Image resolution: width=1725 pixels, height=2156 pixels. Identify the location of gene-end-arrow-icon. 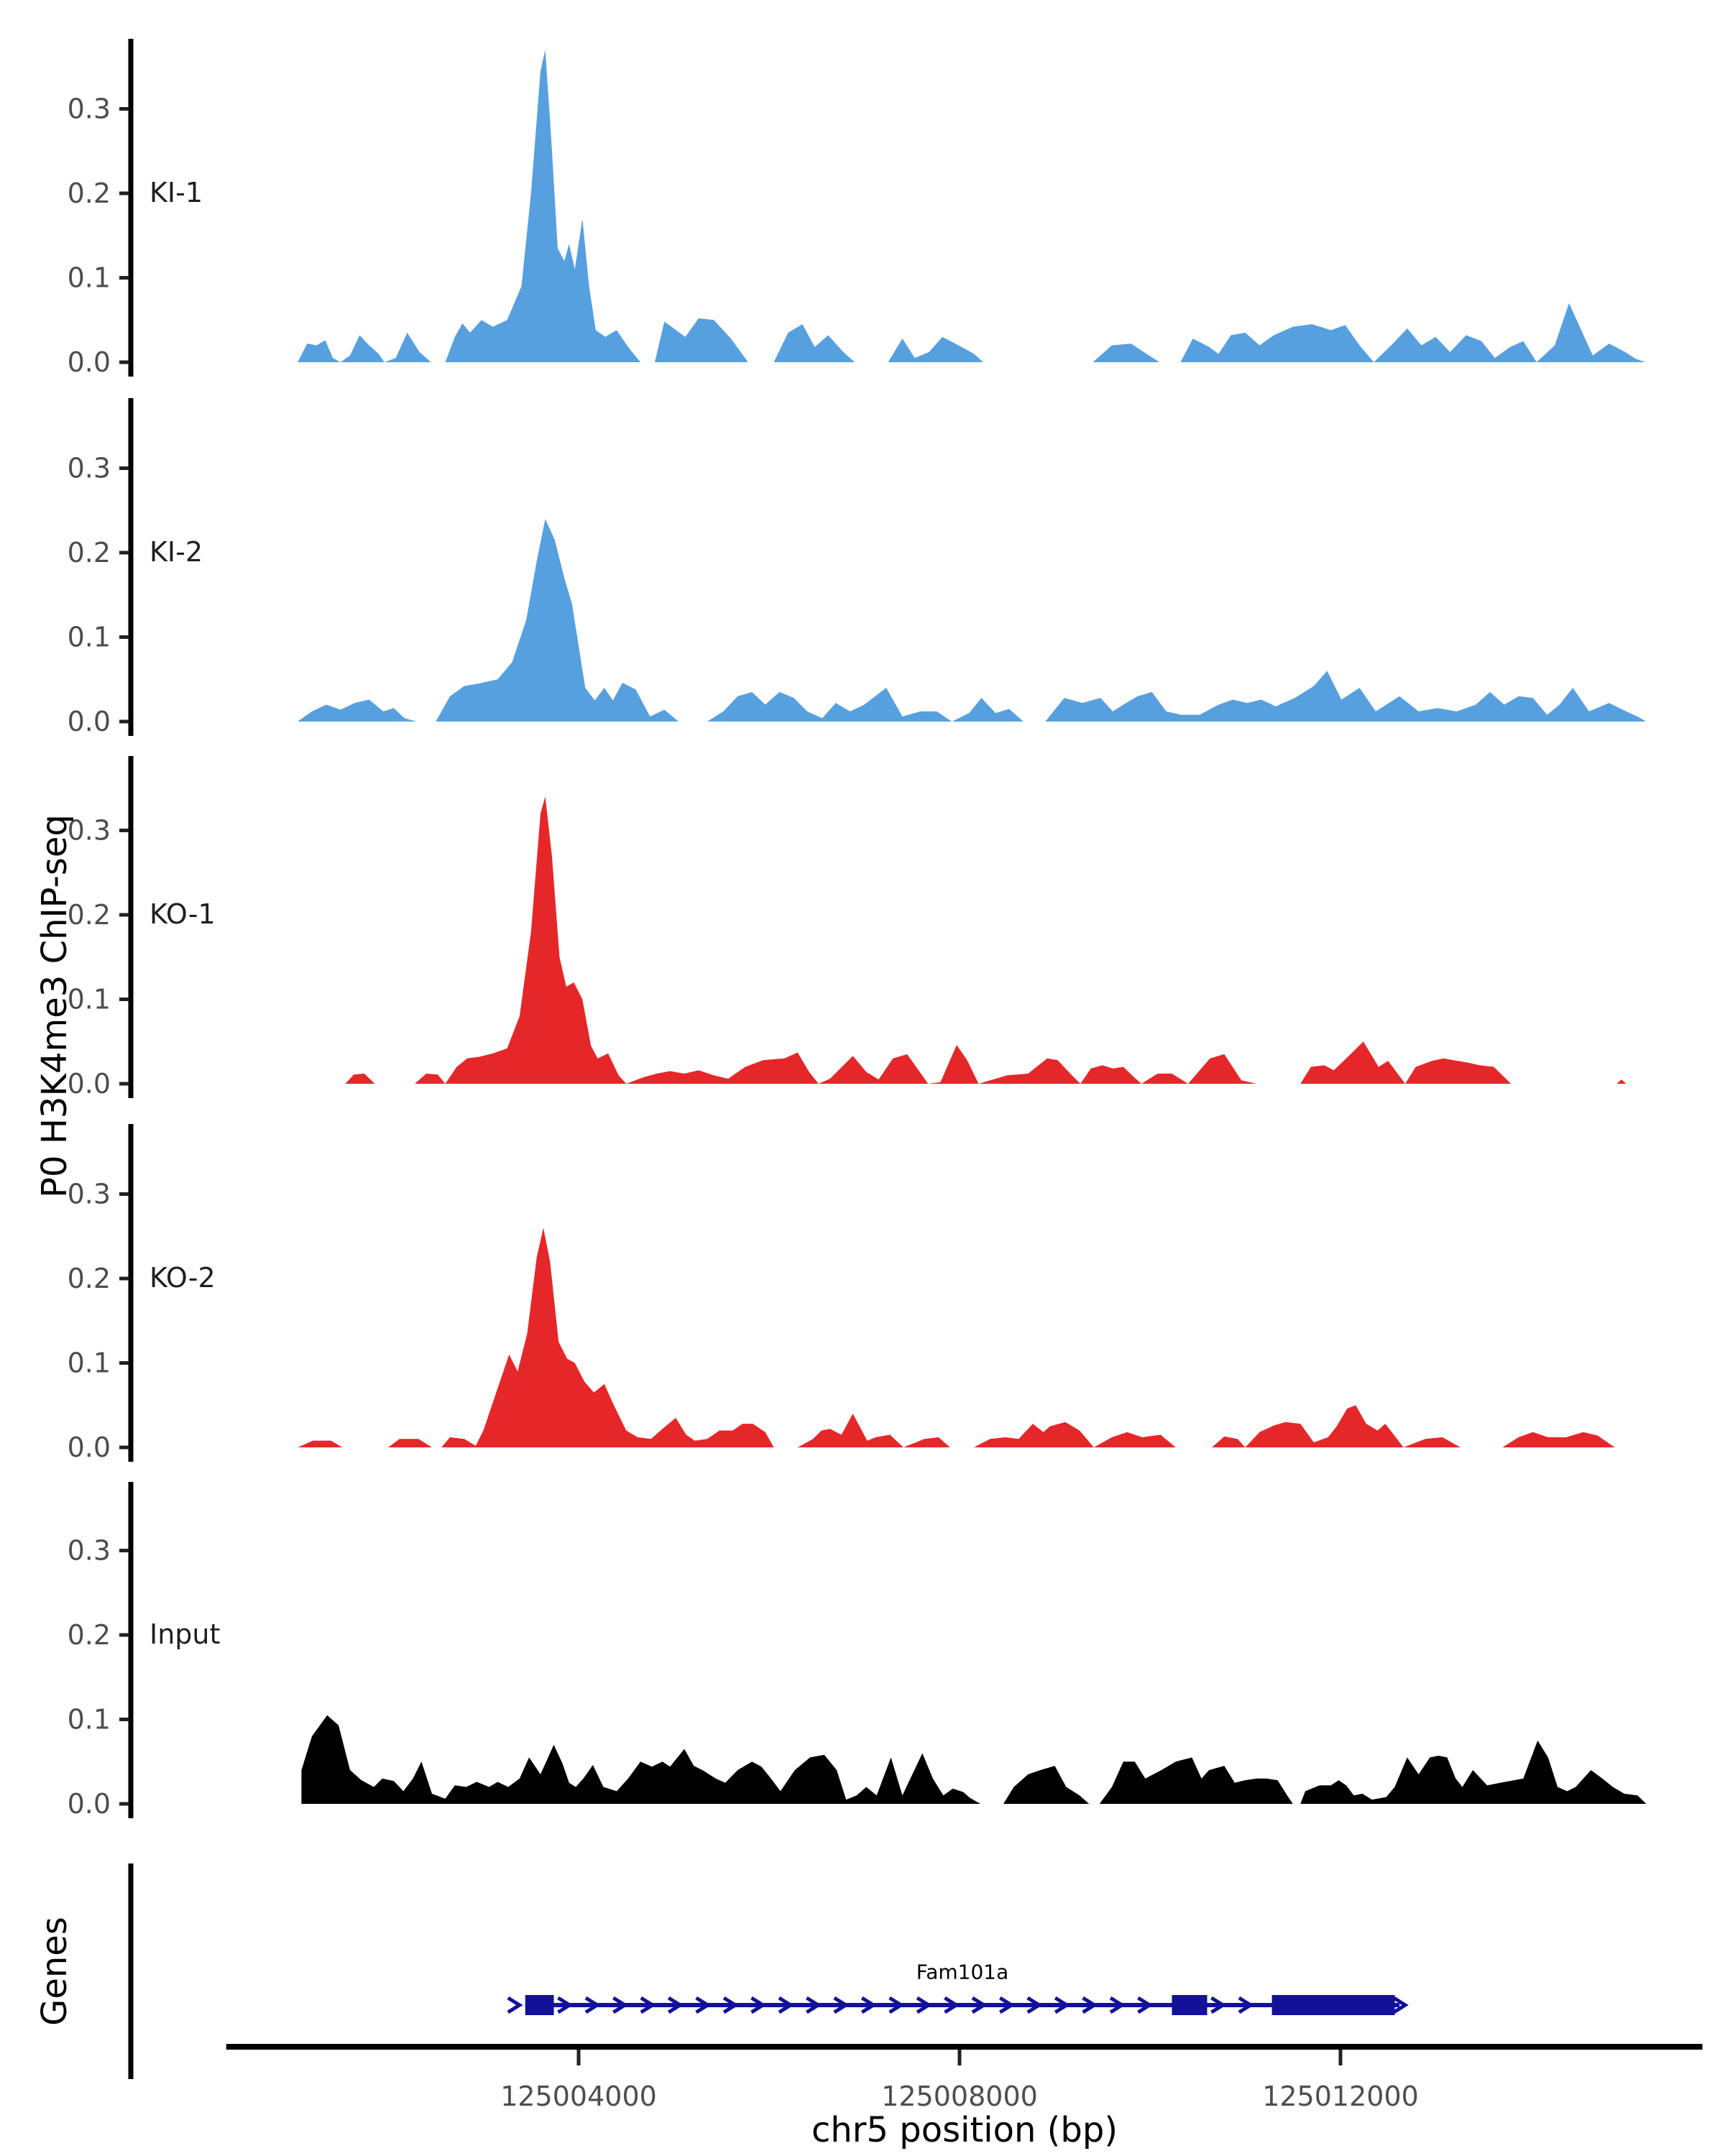
(1400, 2005).